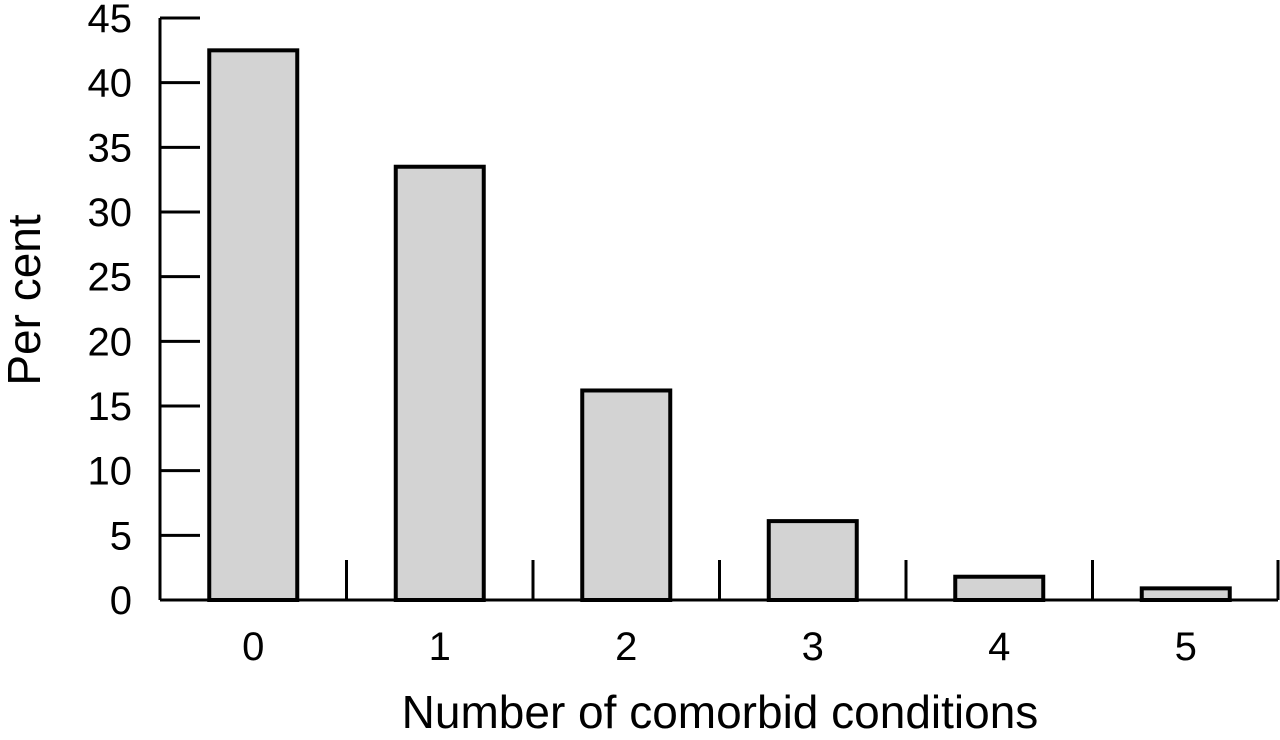 This screenshot has width=1280, height=740. I want to click on y-tick-label: 5, so click(121, 536).